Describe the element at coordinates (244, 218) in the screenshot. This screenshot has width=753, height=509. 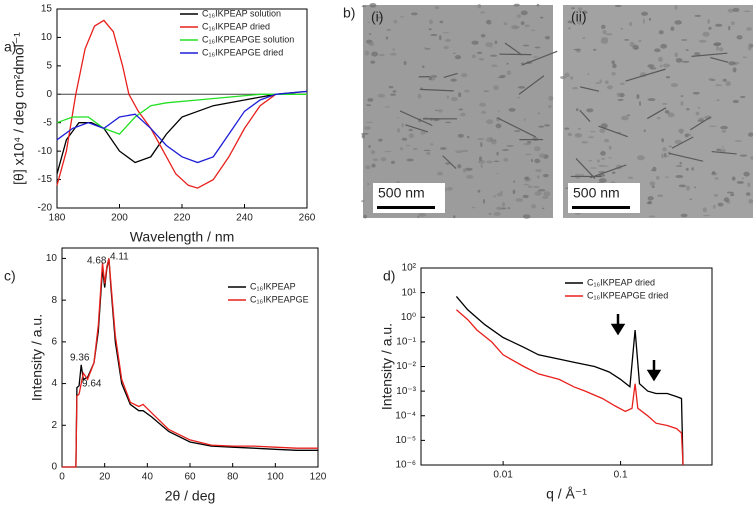
I see `x-tick-label: 240` at that location.